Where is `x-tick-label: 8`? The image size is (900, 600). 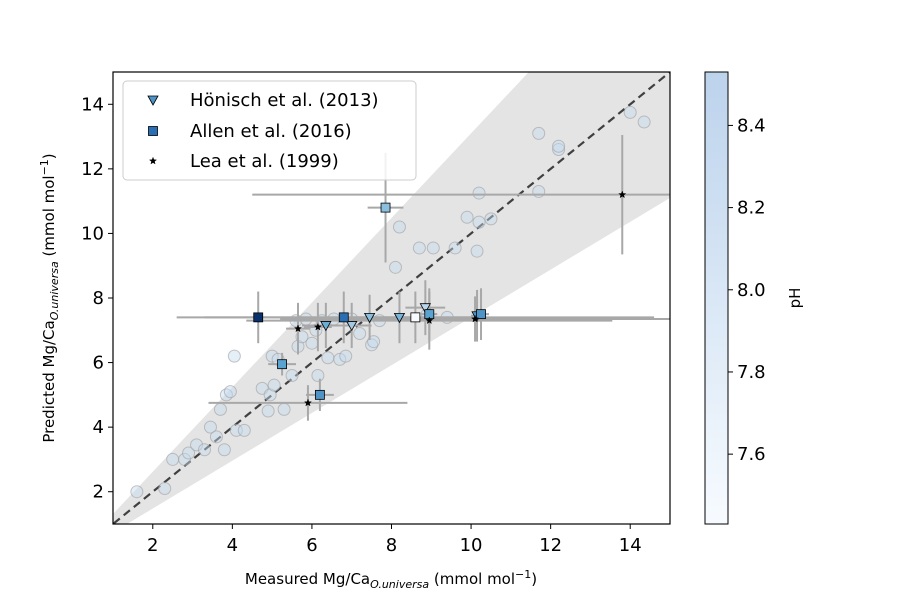 x-tick-label: 8 is located at coordinates (391, 545).